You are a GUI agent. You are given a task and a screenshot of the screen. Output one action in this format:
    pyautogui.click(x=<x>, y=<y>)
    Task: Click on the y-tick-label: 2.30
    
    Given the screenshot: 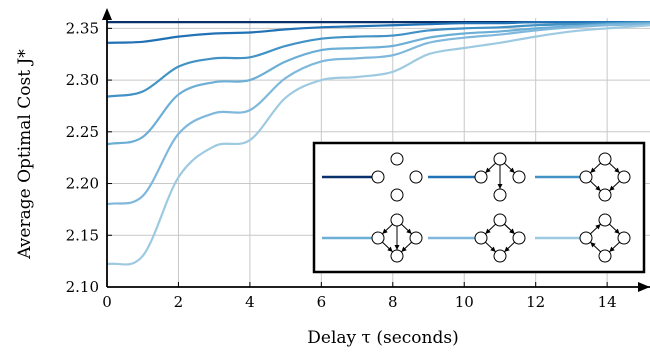 What is the action you would take?
    pyautogui.click(x=82, y=80)
    